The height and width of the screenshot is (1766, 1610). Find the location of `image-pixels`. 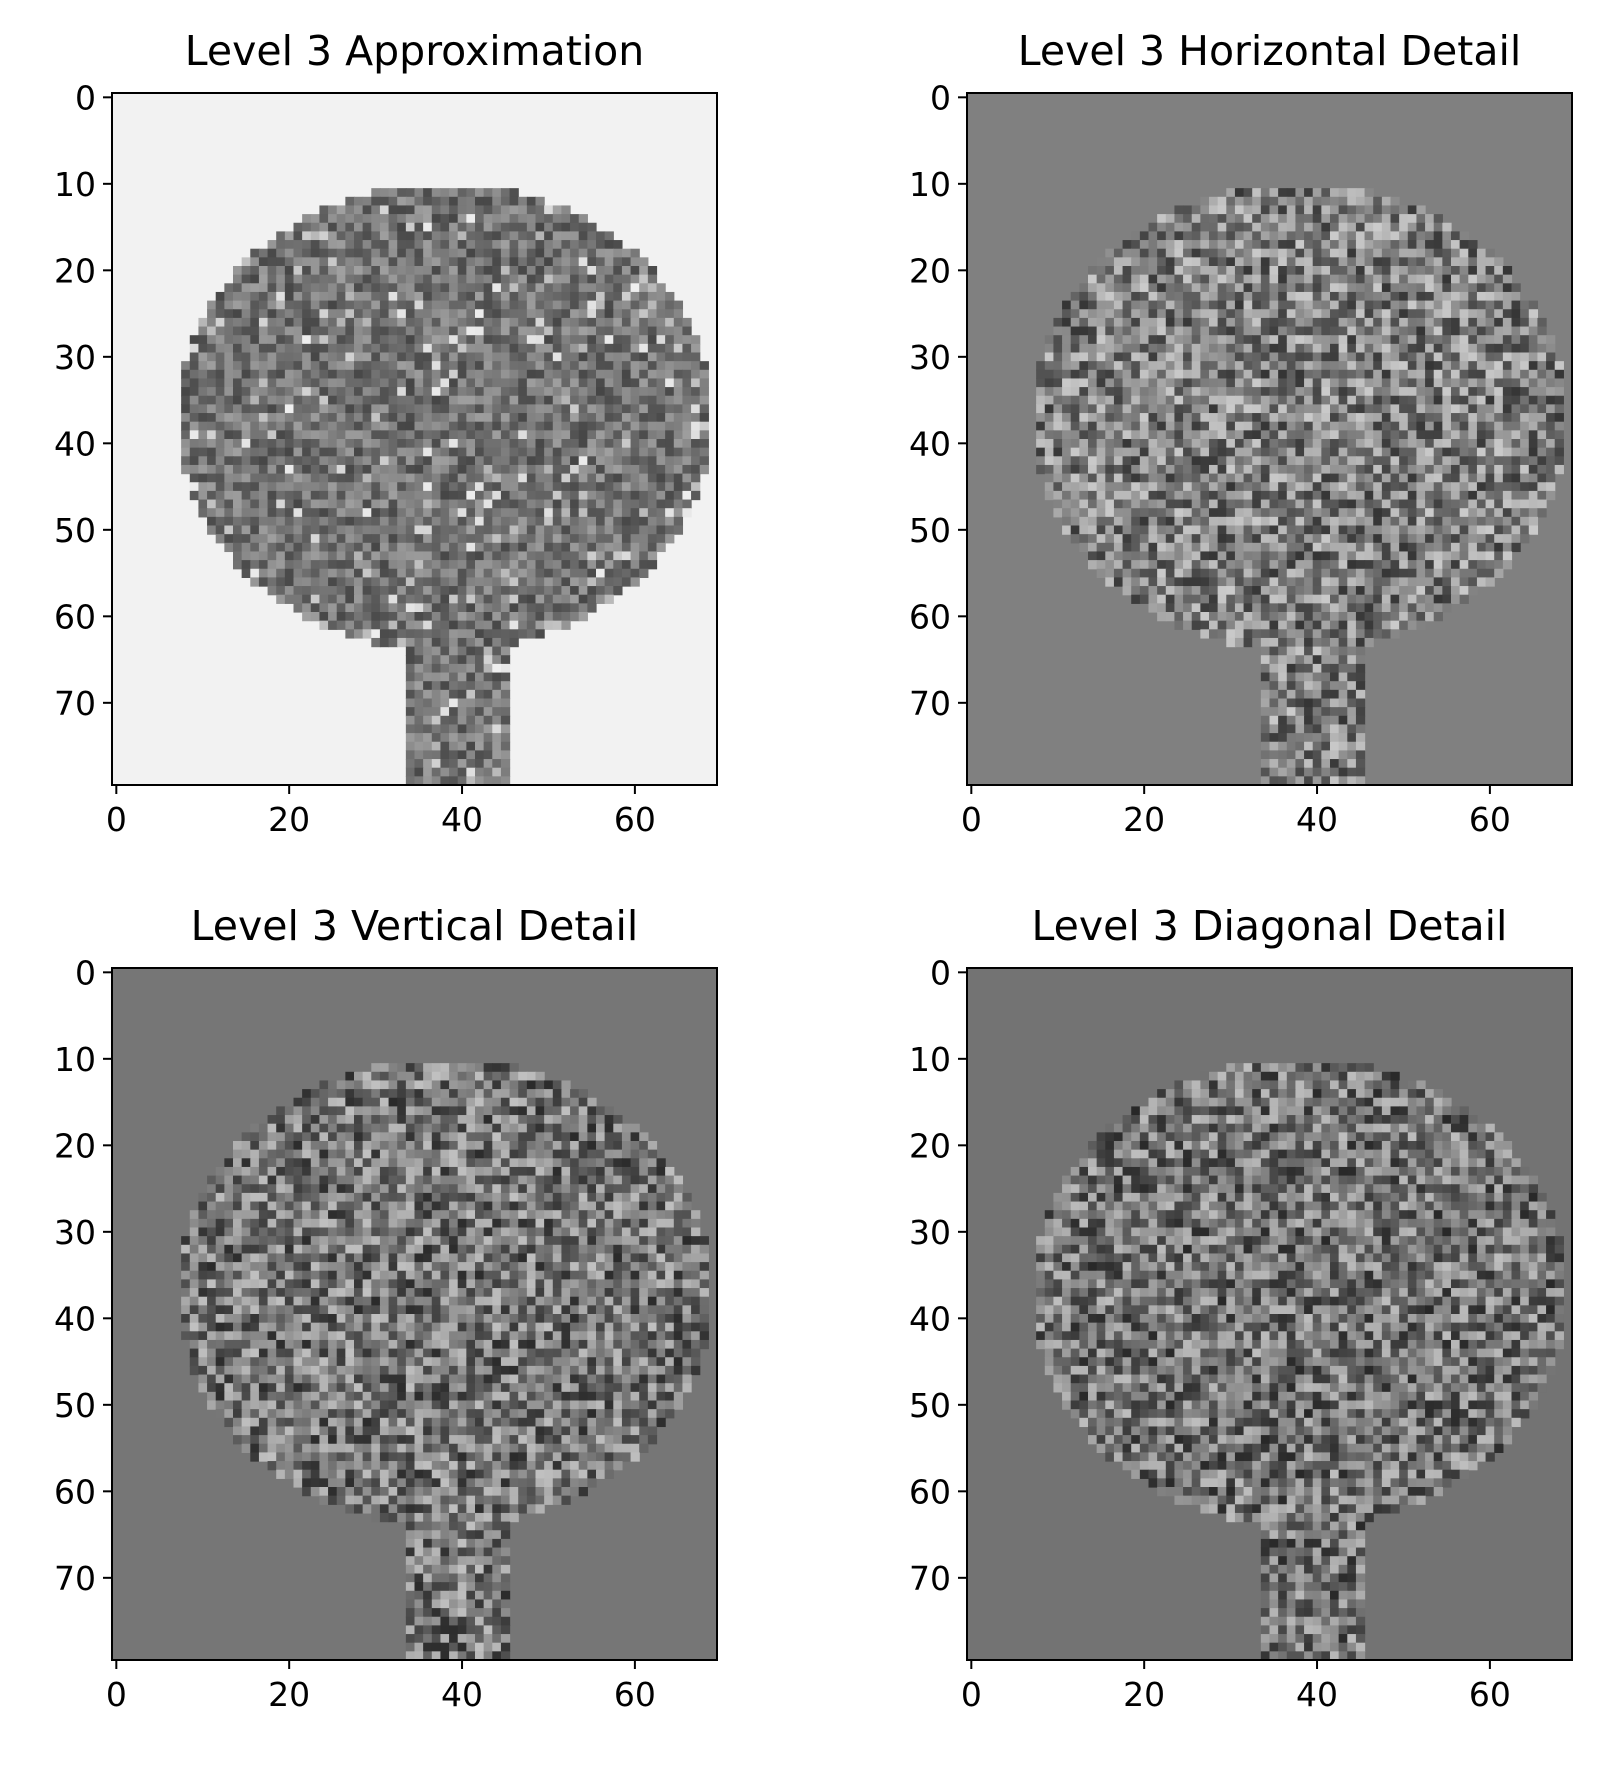

image-pixels is located at coordinates (445, 487).